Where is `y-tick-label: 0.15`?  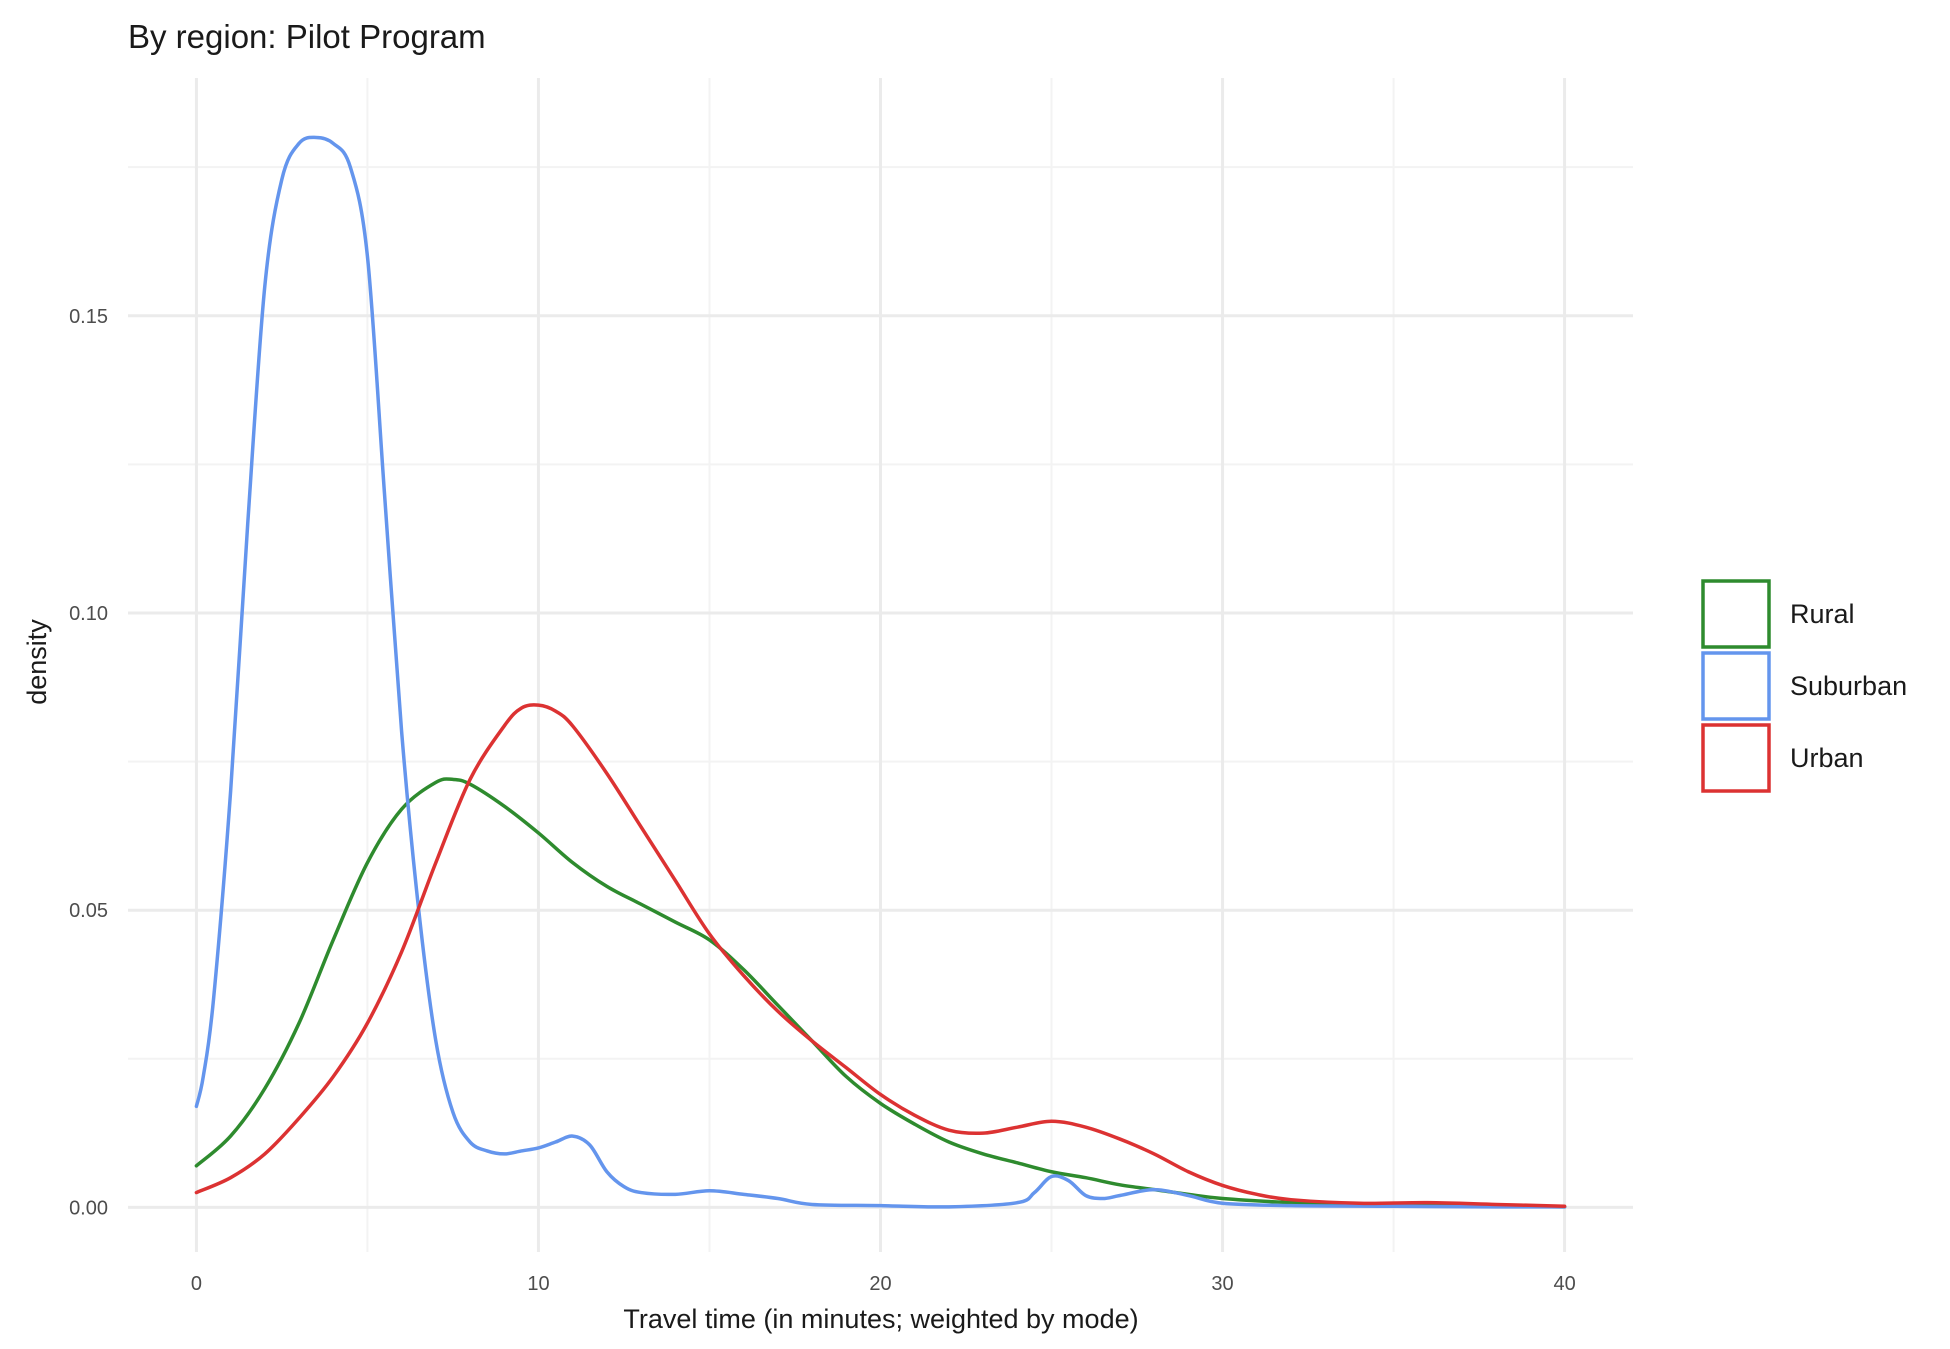 y-tick-label: 0.15 is located at coordinates (88, 317).